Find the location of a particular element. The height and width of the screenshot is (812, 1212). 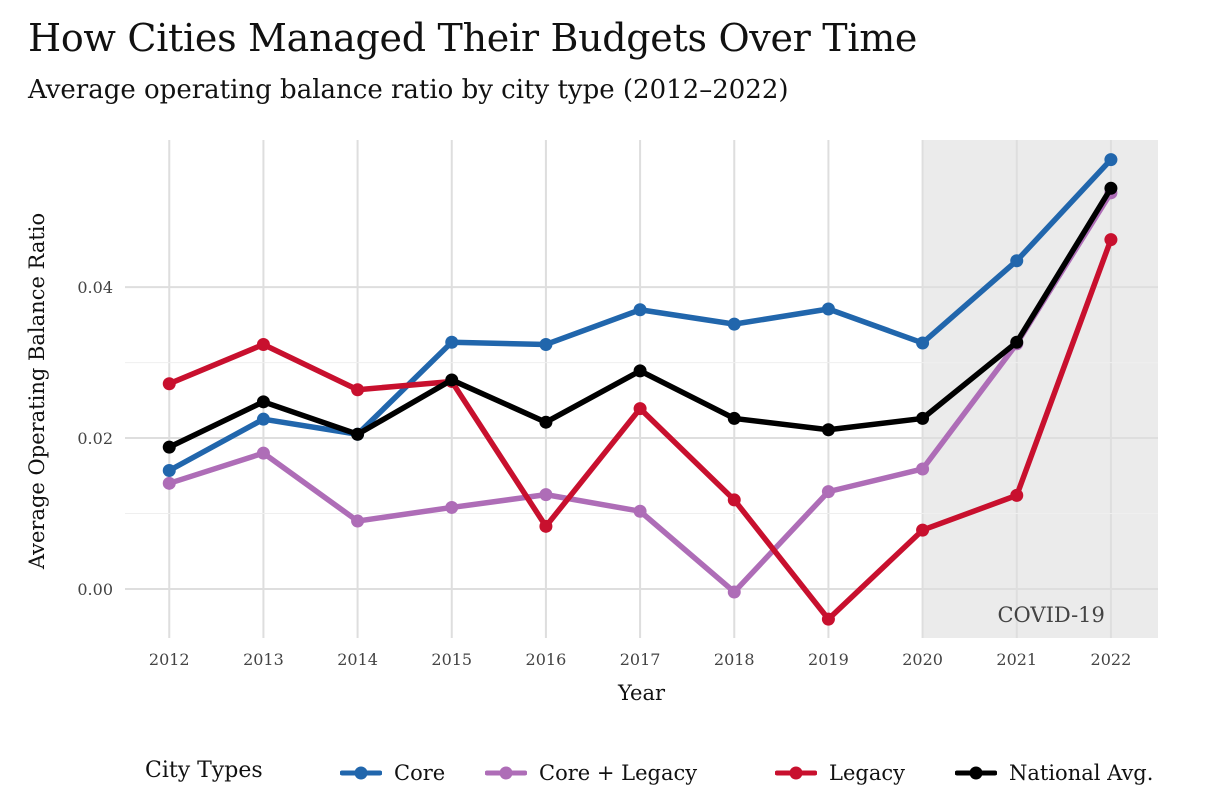

legend-key-core is located at coordinates (361, 773).